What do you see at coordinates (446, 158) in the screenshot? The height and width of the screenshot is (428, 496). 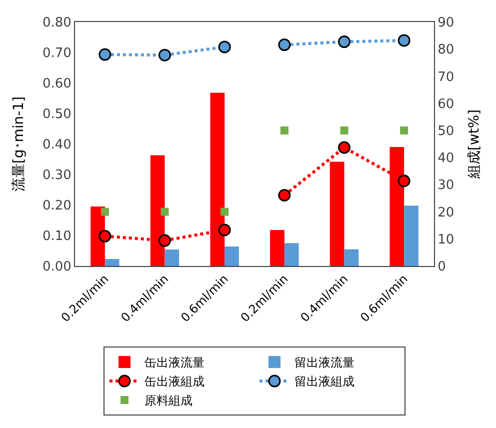 I see `y2-tick-label: 40` at bounding box center [446, 158].